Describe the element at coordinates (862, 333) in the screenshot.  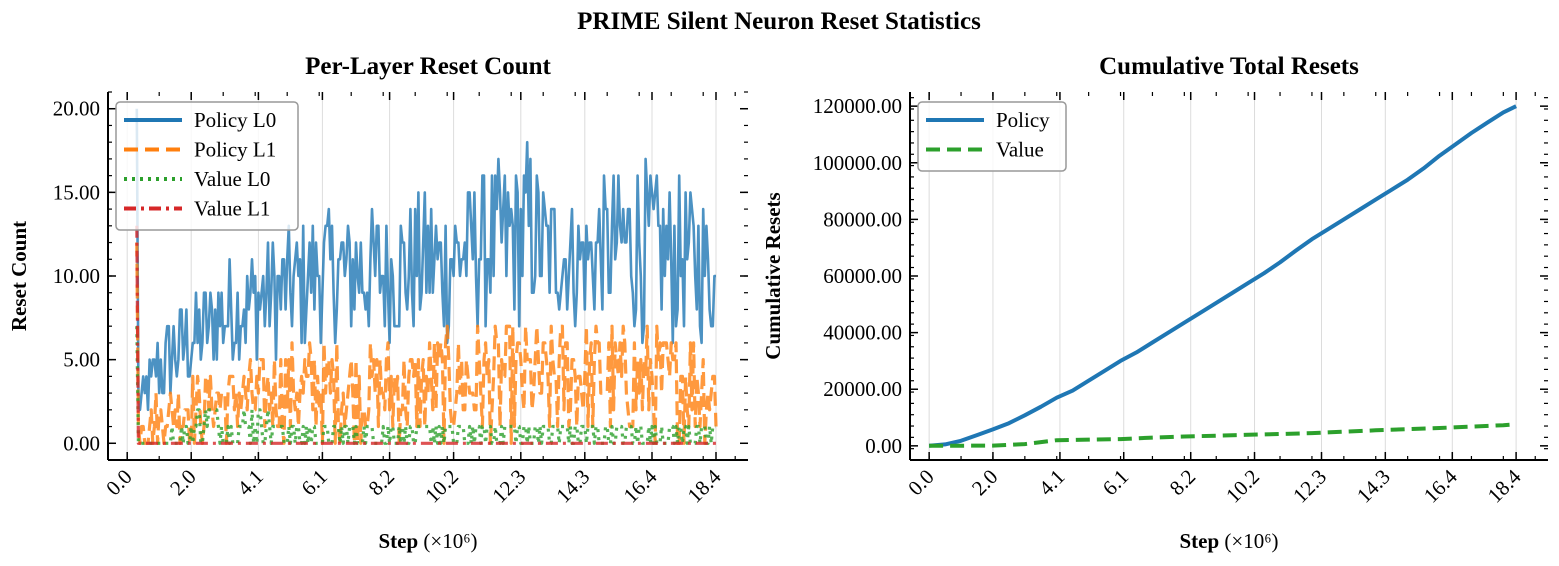
I see `y-tick-label: 40000.00` at that location.